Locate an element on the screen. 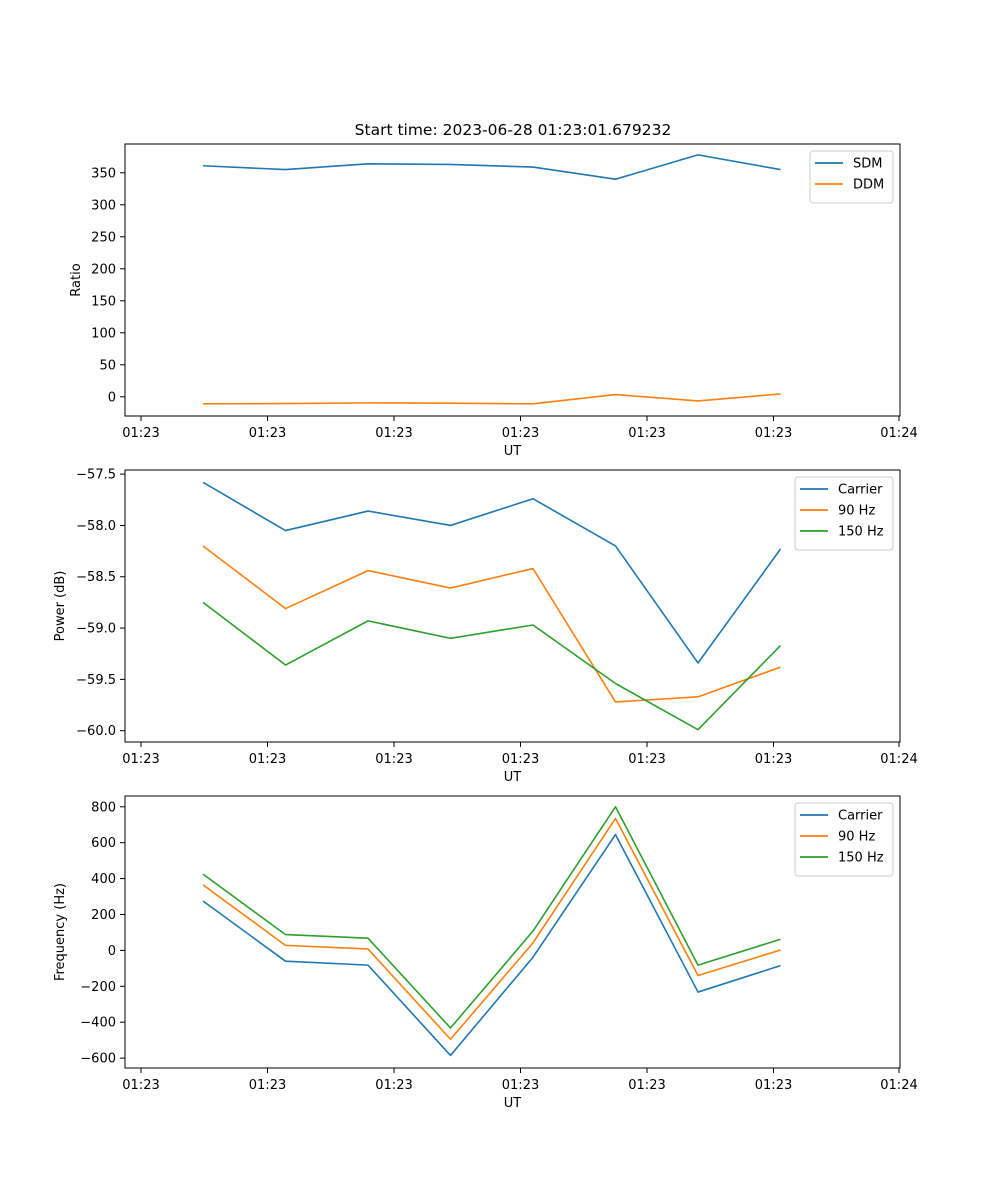 Image resolution: width=1000 pixels, height=1200 pixels. legend-label: SDM is located at coordinates (867, 164).